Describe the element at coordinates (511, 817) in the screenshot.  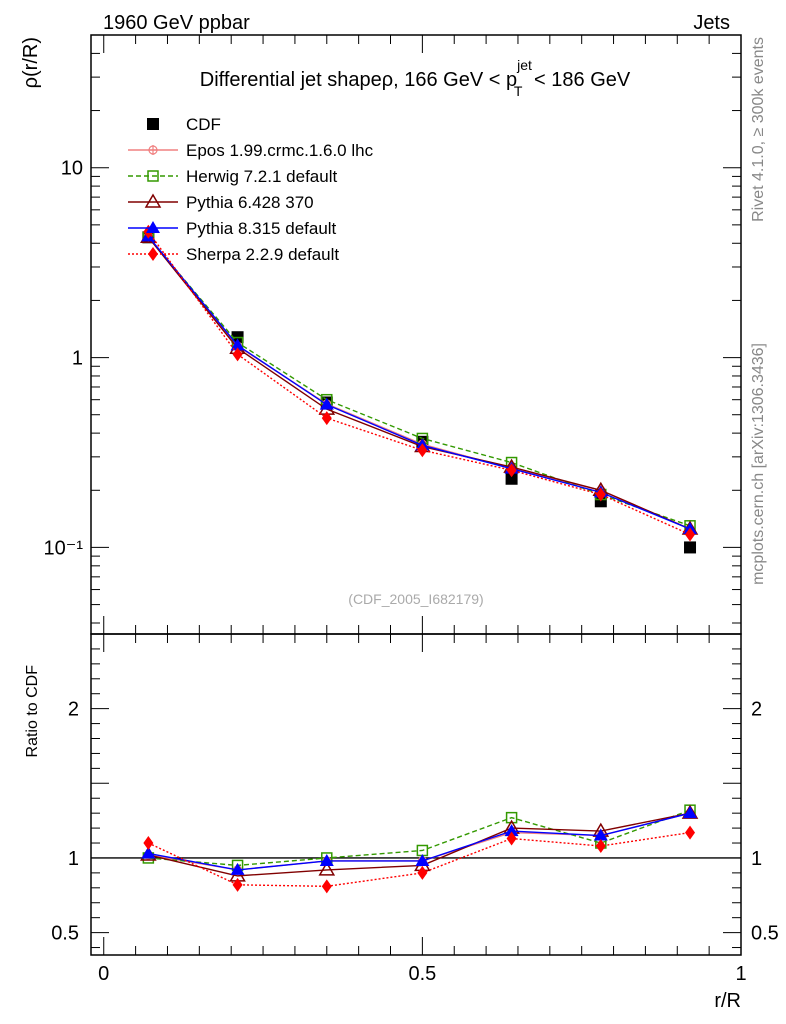
I see `ratio-point-herwig` at that location.